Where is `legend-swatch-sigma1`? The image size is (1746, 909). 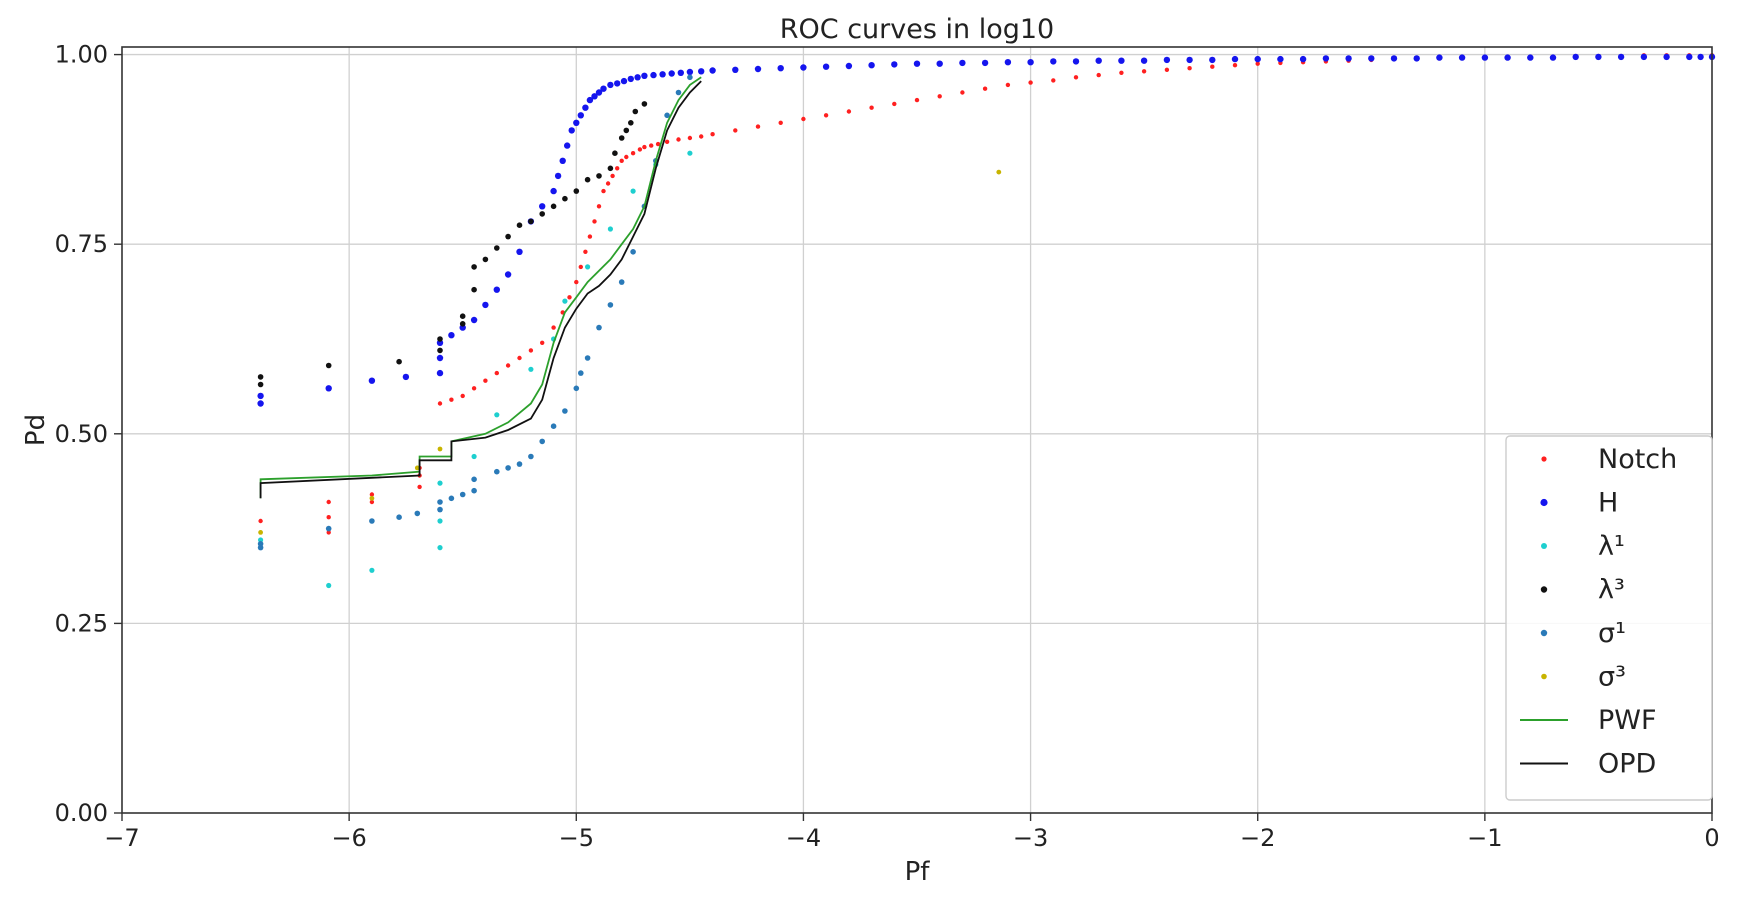 legend-swatch-sigma1 is located at coordinates (1544, 633).